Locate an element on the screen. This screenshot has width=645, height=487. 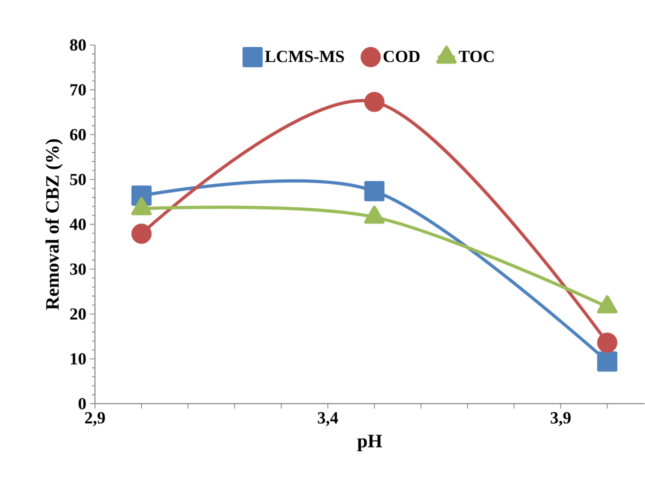
y-tick-label: 50 is located at coordinates (78, 180).